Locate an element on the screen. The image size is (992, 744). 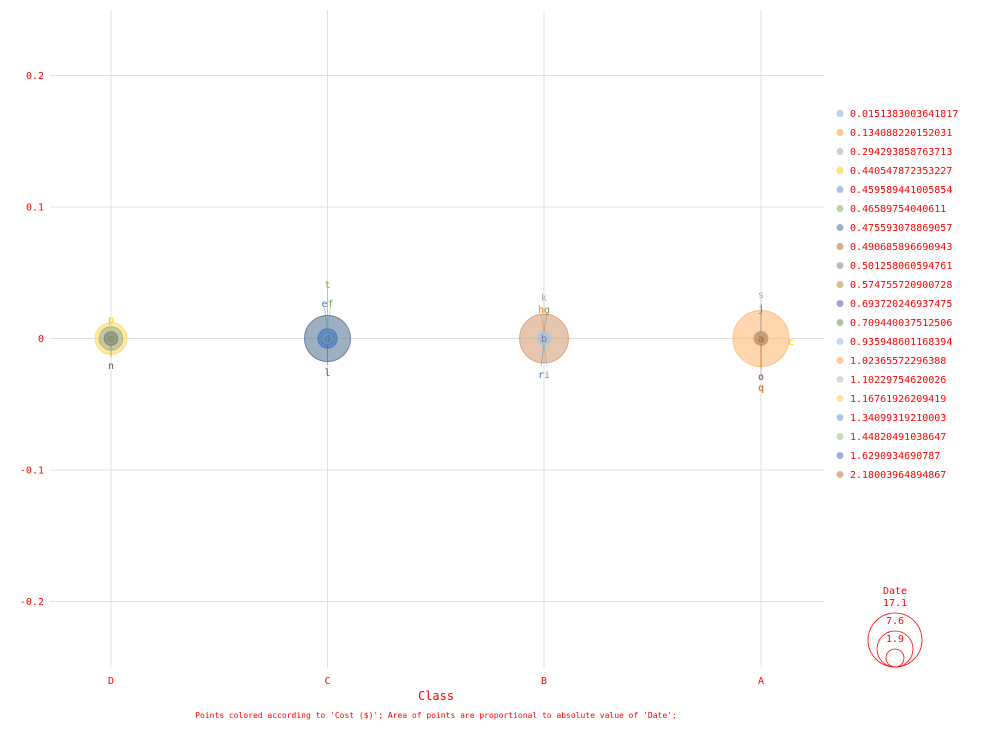
point-label-r: r is located at coordinates (541, 375).